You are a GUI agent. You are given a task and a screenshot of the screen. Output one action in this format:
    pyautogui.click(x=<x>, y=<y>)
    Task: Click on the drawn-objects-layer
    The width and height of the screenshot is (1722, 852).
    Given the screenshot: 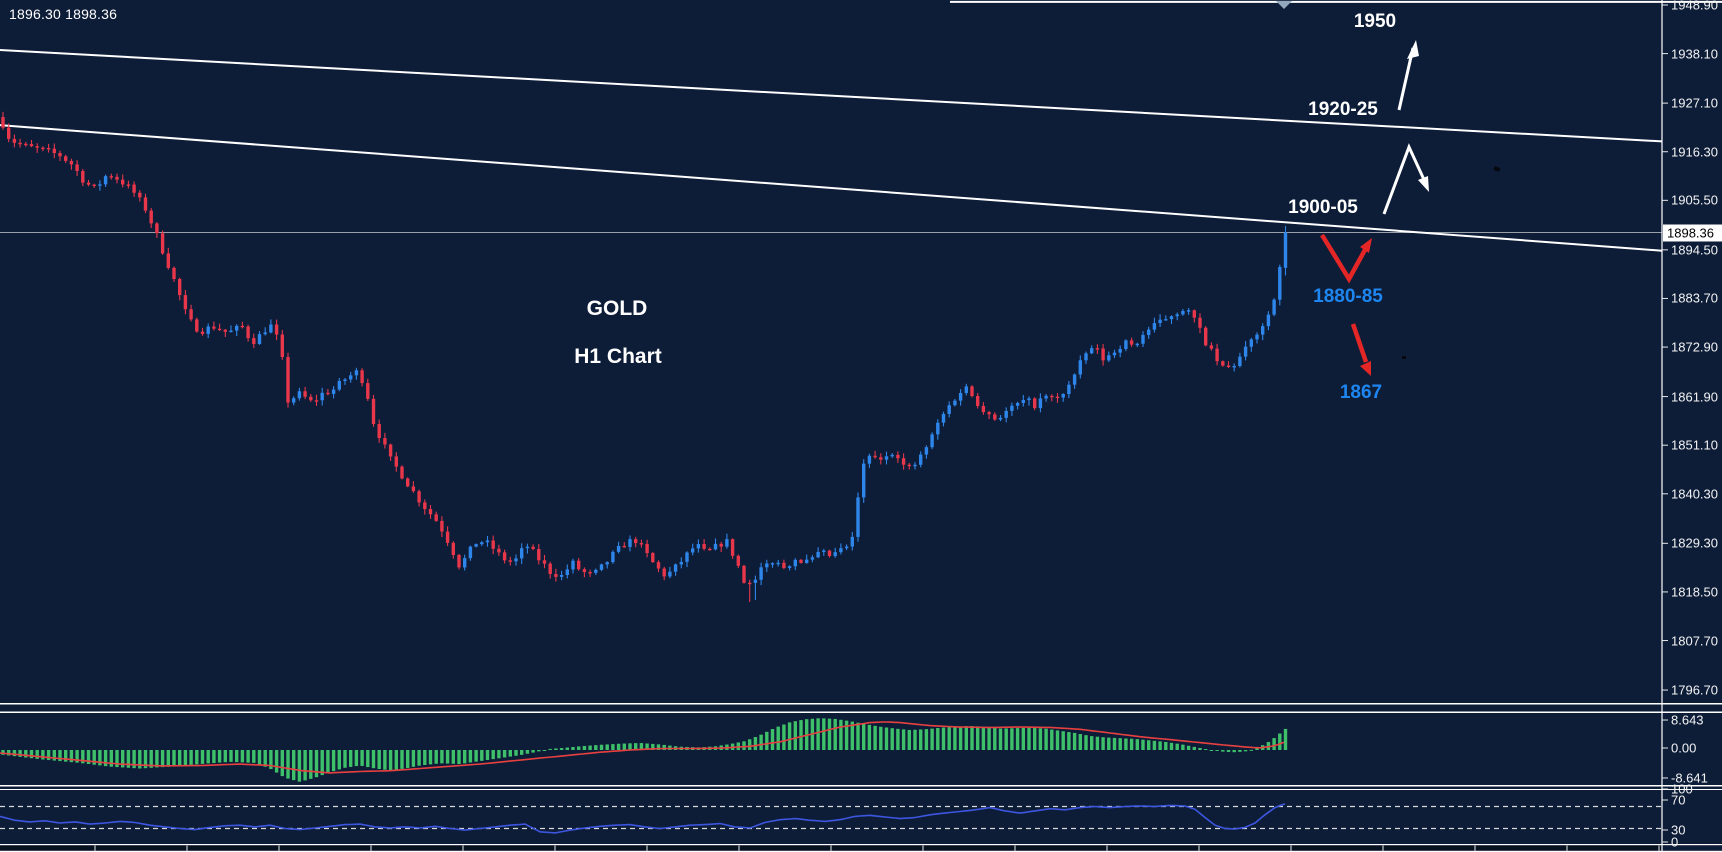 What is the action you would take?
    pyautogui.click(x=1410, y=208)
    